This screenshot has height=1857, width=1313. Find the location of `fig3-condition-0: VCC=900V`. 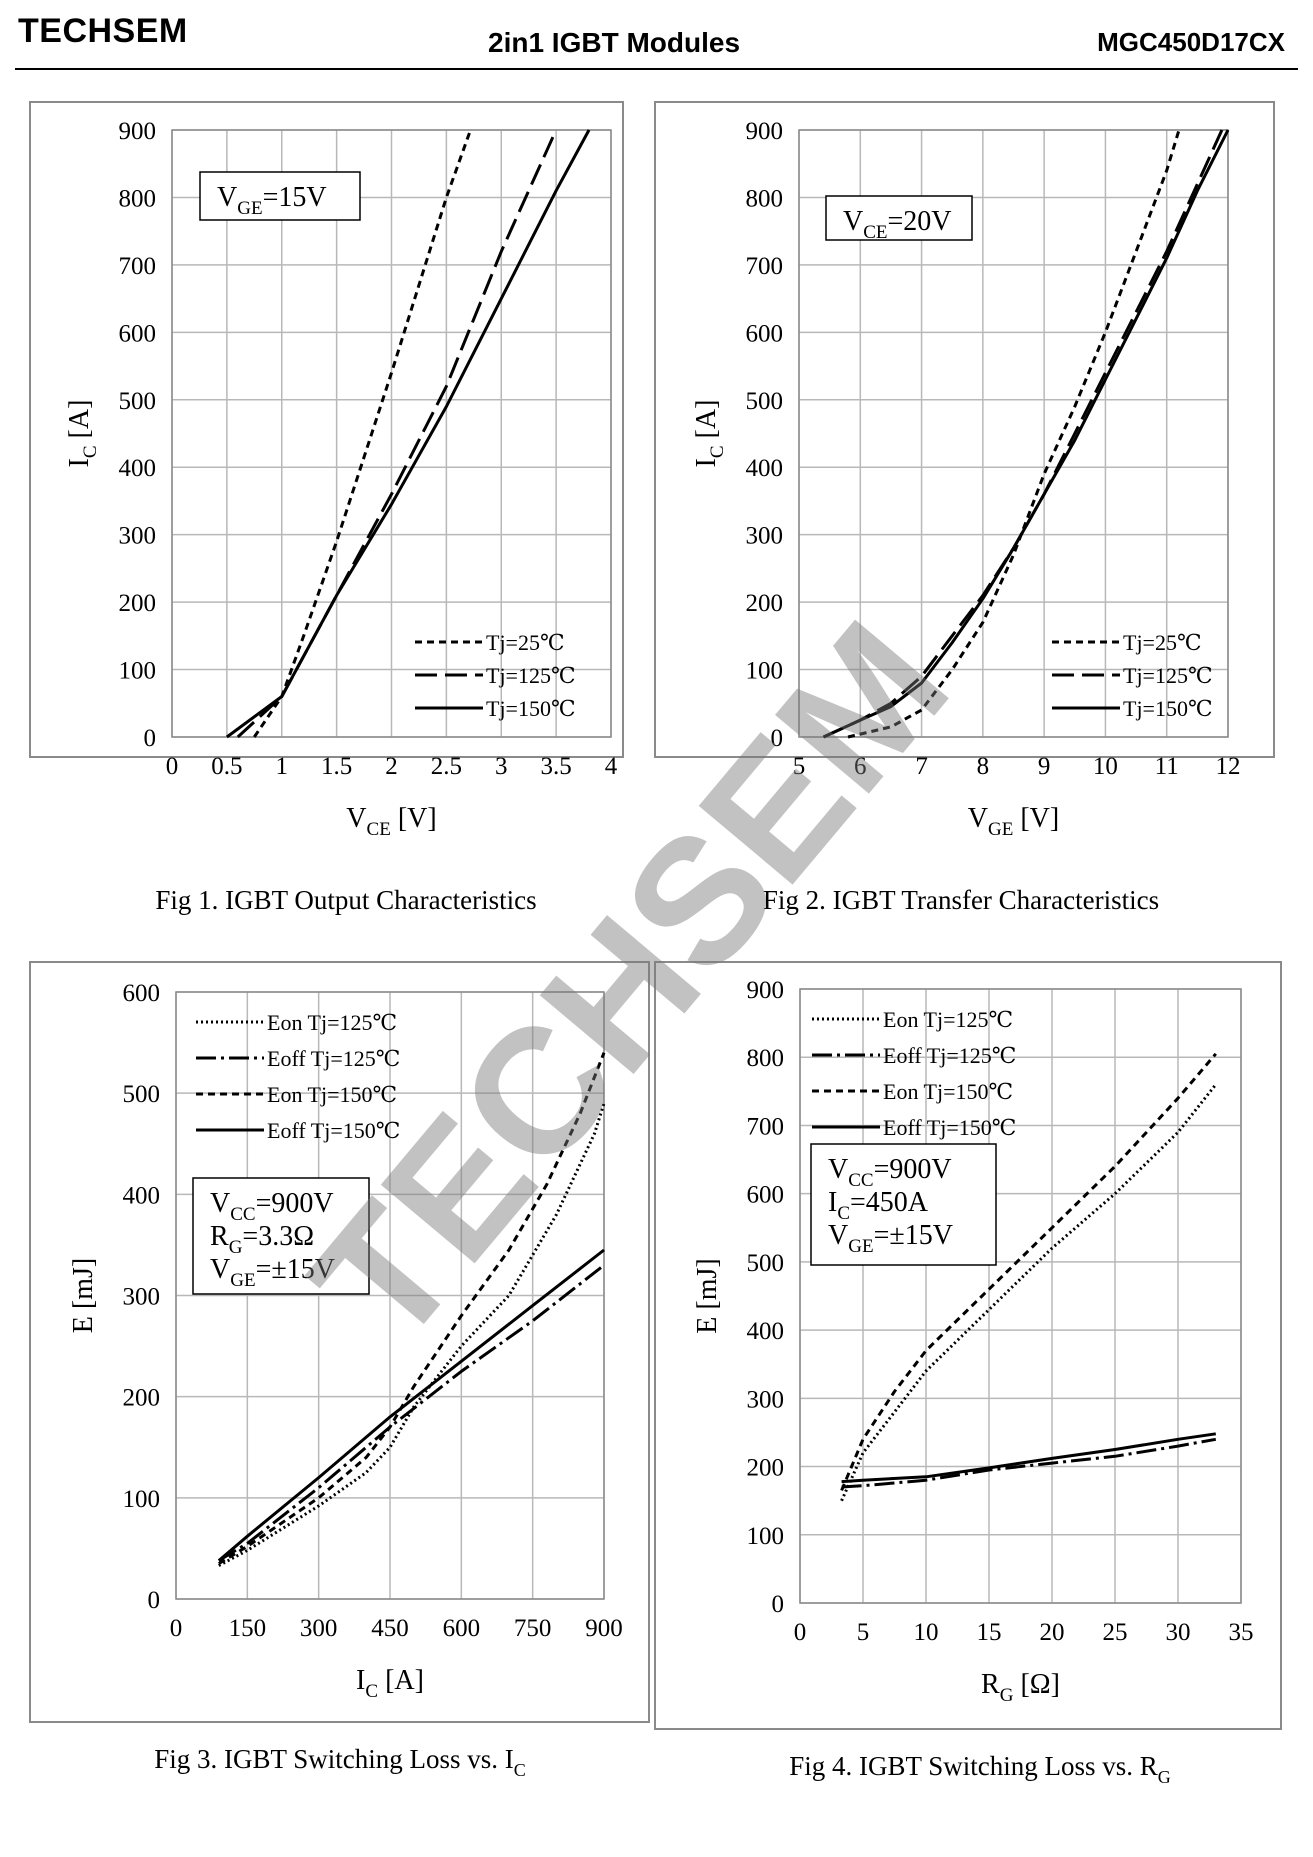

fig3-condition-0: VCC=900V is located at coordinates (272, 1206).